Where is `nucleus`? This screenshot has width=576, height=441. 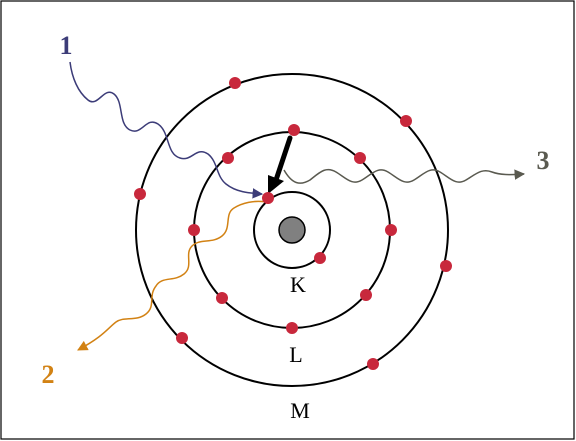 nucleus is located at coordinates (292, 230).